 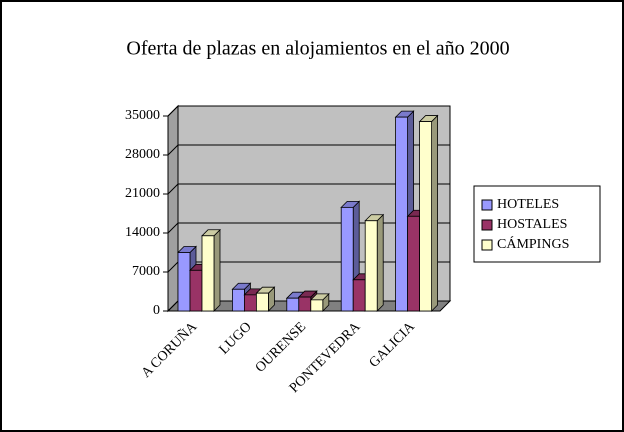 I want to click on legend, so click(x=537, y=224).